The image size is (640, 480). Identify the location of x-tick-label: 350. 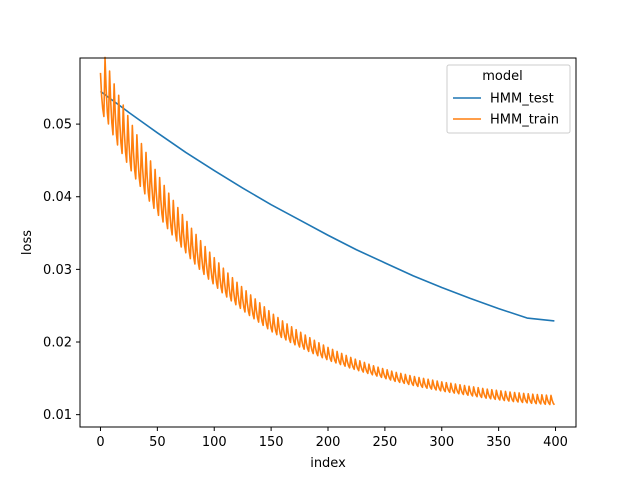
(498, 442).